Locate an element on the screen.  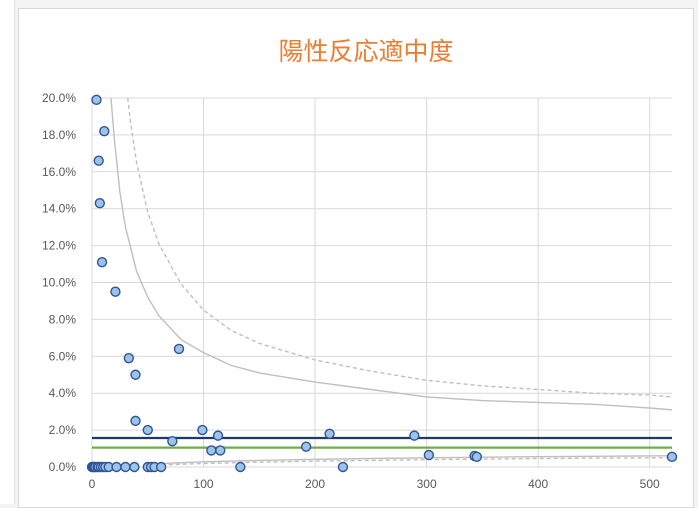
y-tick-label: 10.0% is located at coordinates (59, 283).